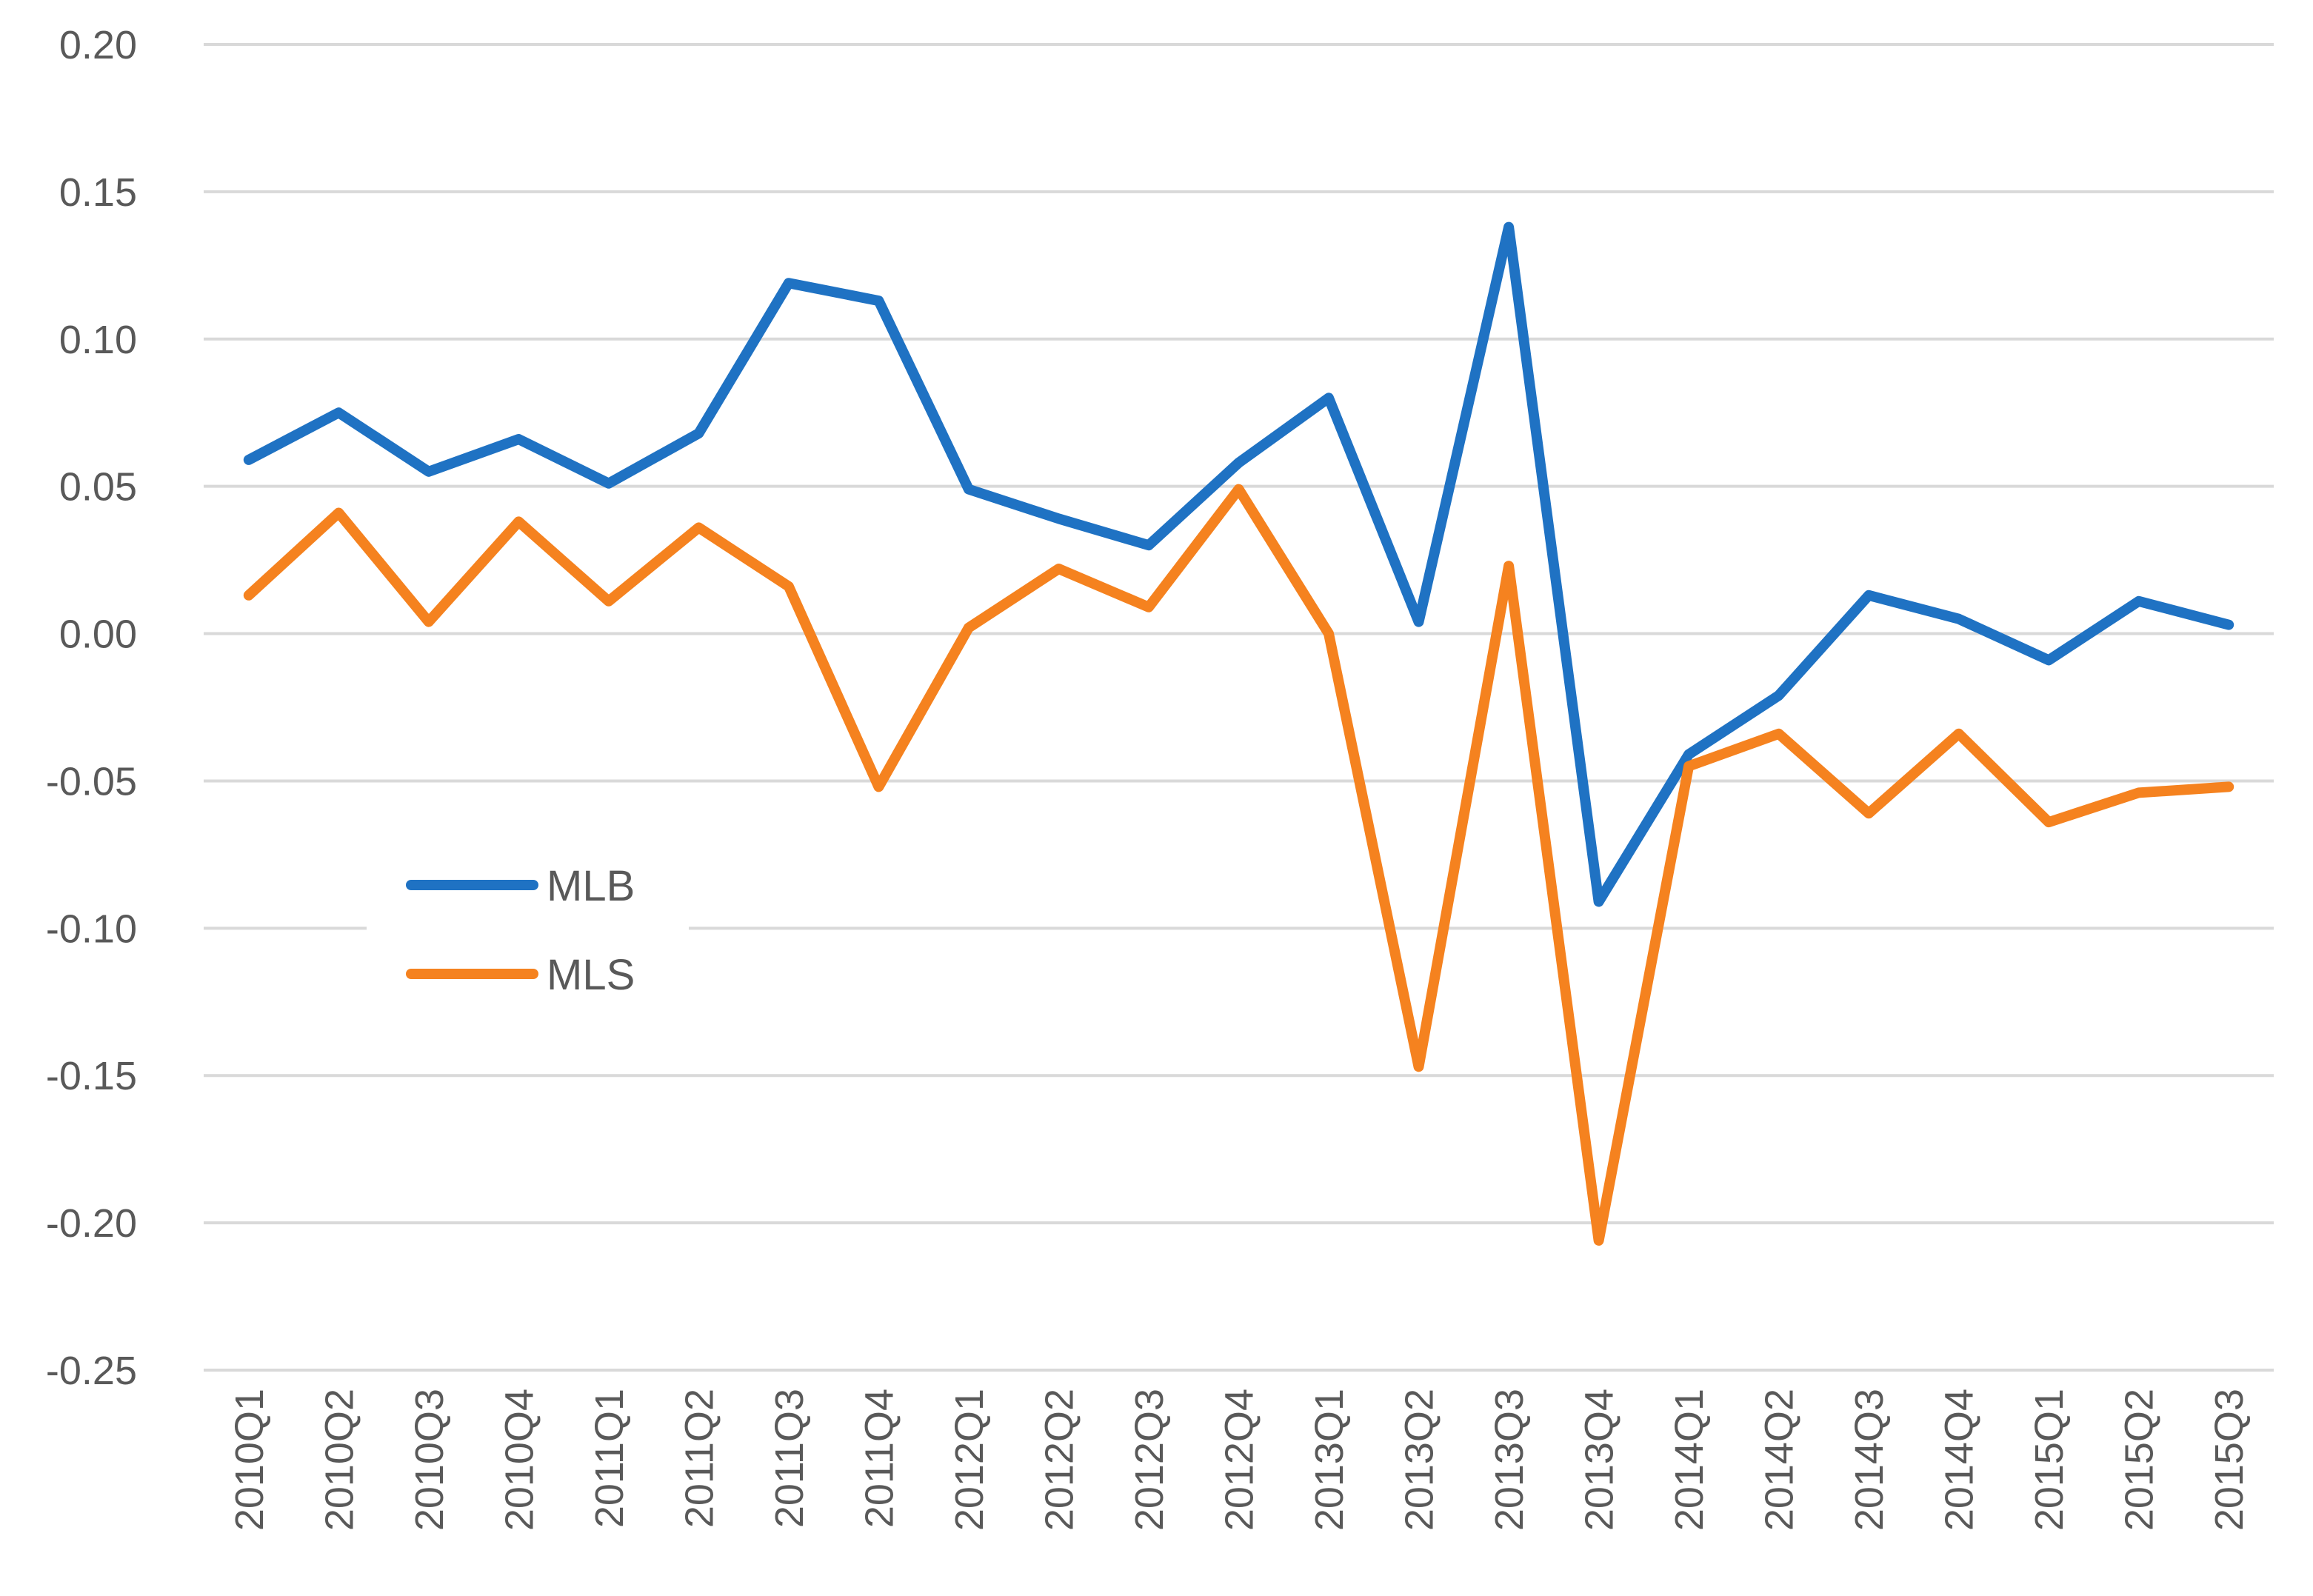 Image resolution: width=2313 pixels, height=1596 pixels. Describe the element at coordinates (92, 928) in the screenshot. I see `y-tick-label: -0.10` at that location.